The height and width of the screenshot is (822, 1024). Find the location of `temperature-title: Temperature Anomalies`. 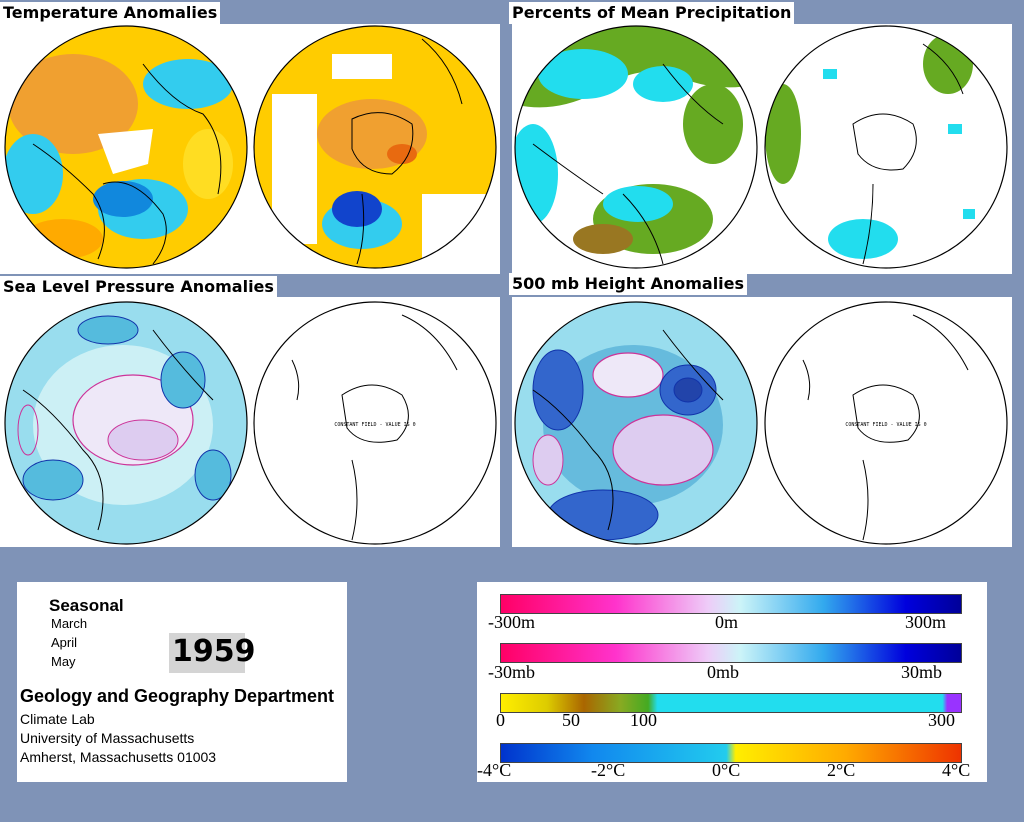

temperature-title: Temperature Anomalies is located at coordinates (110, 13).